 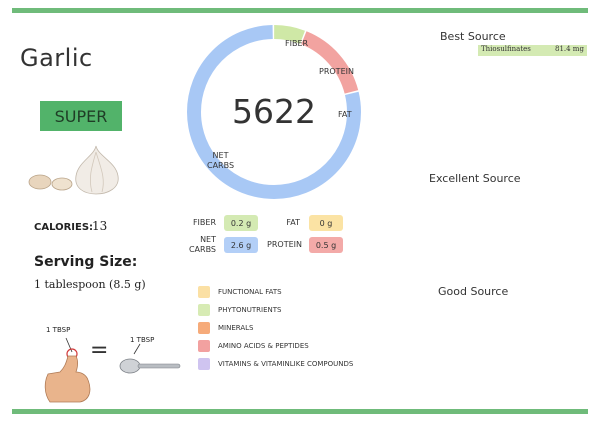 What do you see at coordinates (473, 36) in the screenshot?
I see `best-source-heading: Best Source` at bounding box center [473, 36].